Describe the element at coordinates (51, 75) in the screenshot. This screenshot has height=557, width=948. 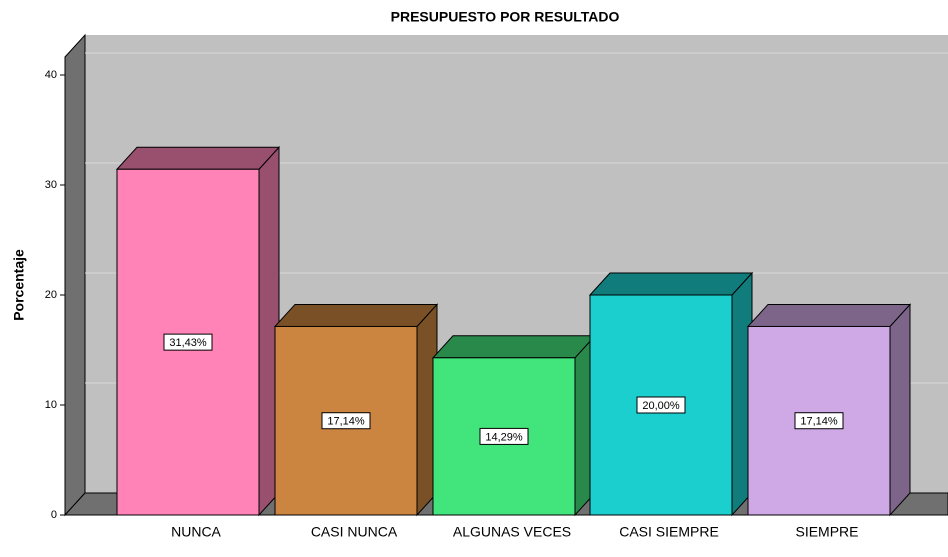
I see `y-tick-label: 40` at that location.